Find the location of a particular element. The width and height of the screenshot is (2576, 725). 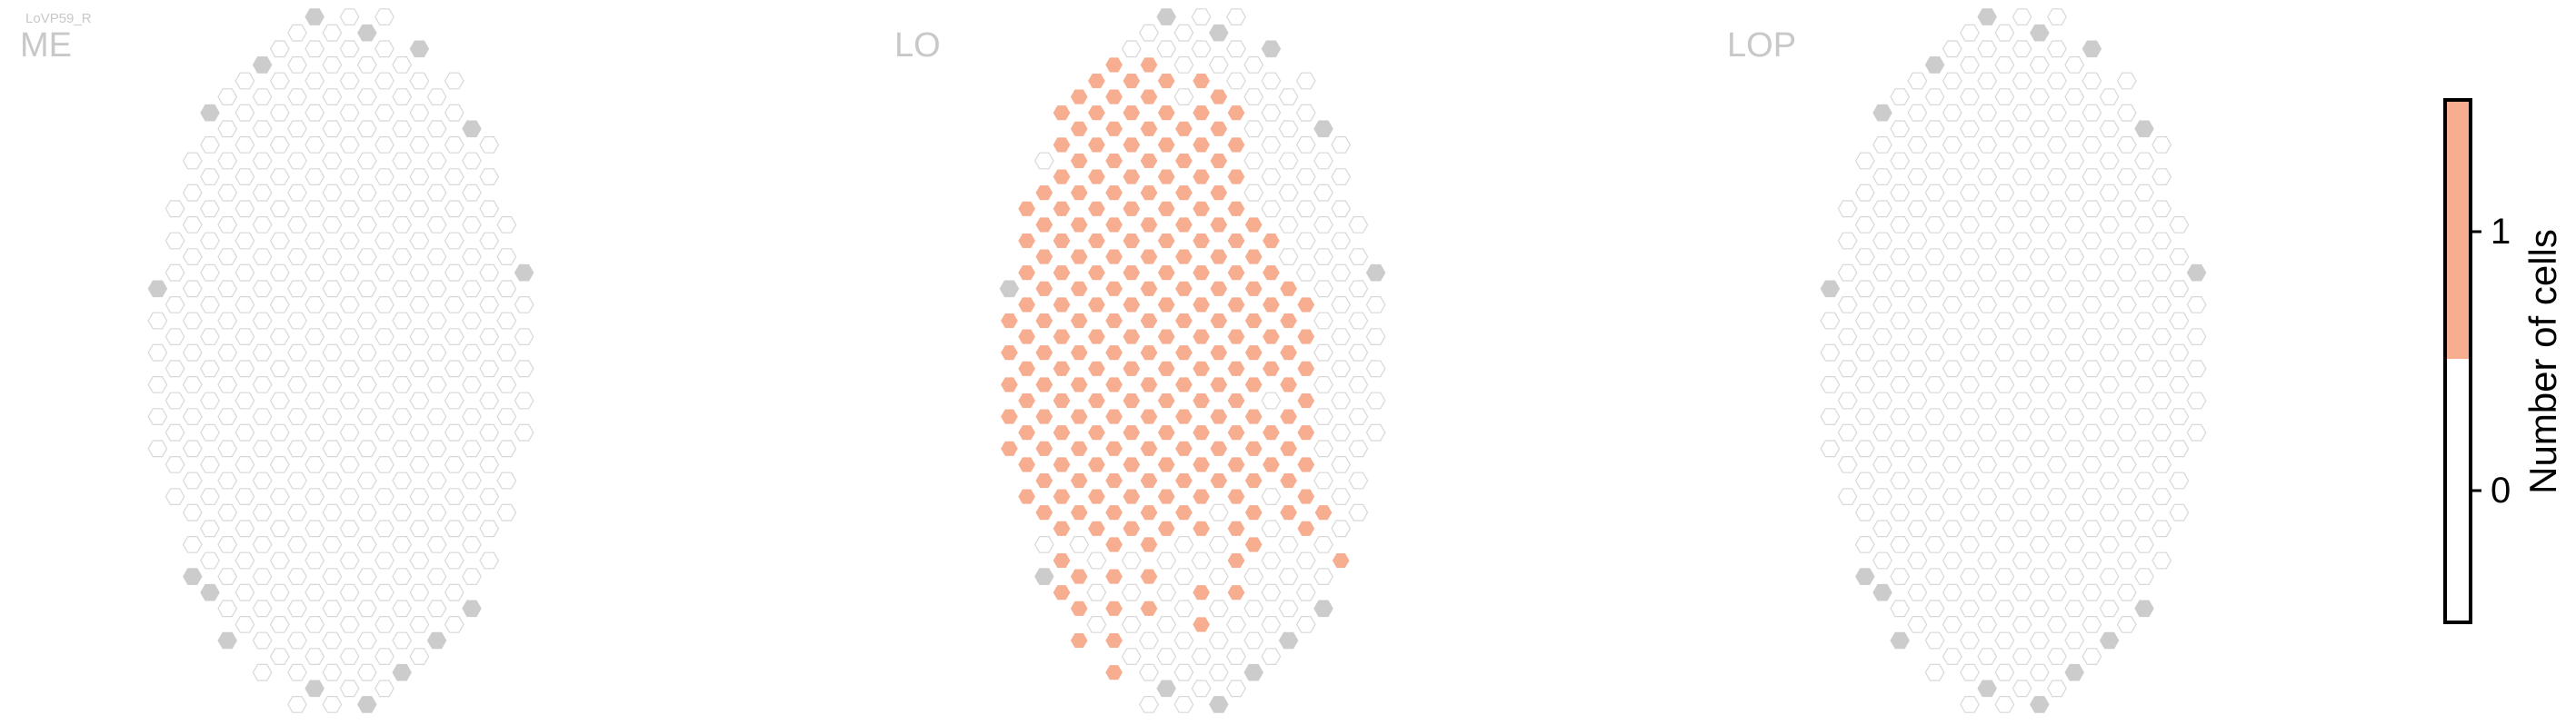

hex-grid-lop is located at coordinates (2013, 360).